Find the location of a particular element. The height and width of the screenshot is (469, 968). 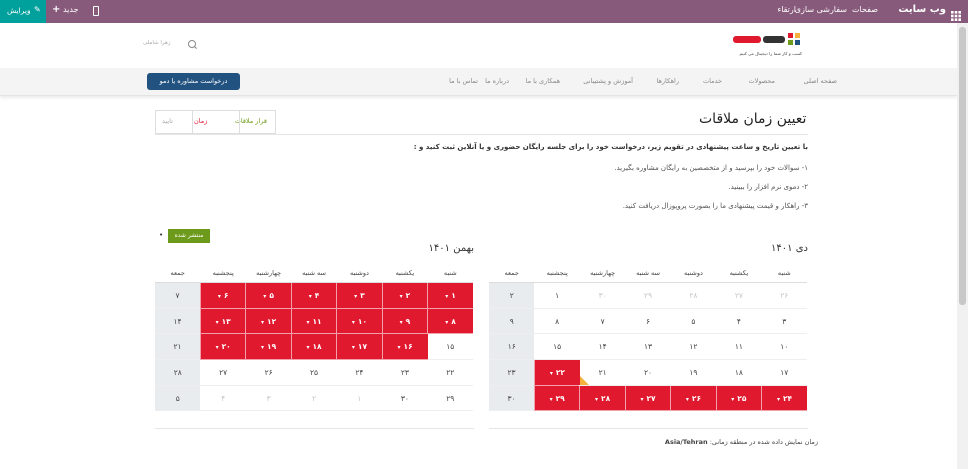

calendar-week-row: ۱۷۱۸۱۹۲۰۲۱۲۲۲۳ is located at coordinates (648, 372).